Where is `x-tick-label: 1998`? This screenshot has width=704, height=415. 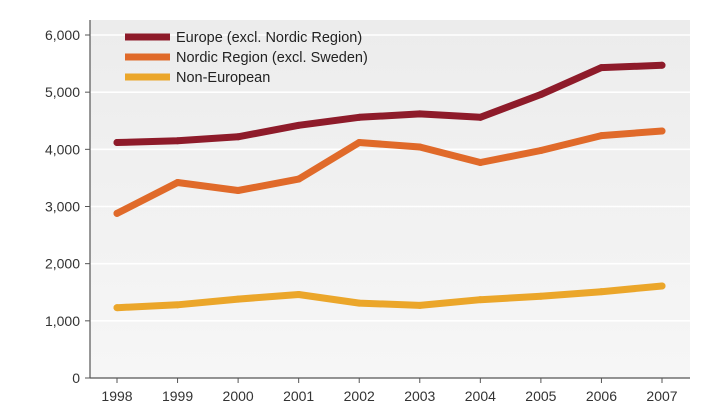 x-tick-label: 1998 is located at coordinates (116, 396).